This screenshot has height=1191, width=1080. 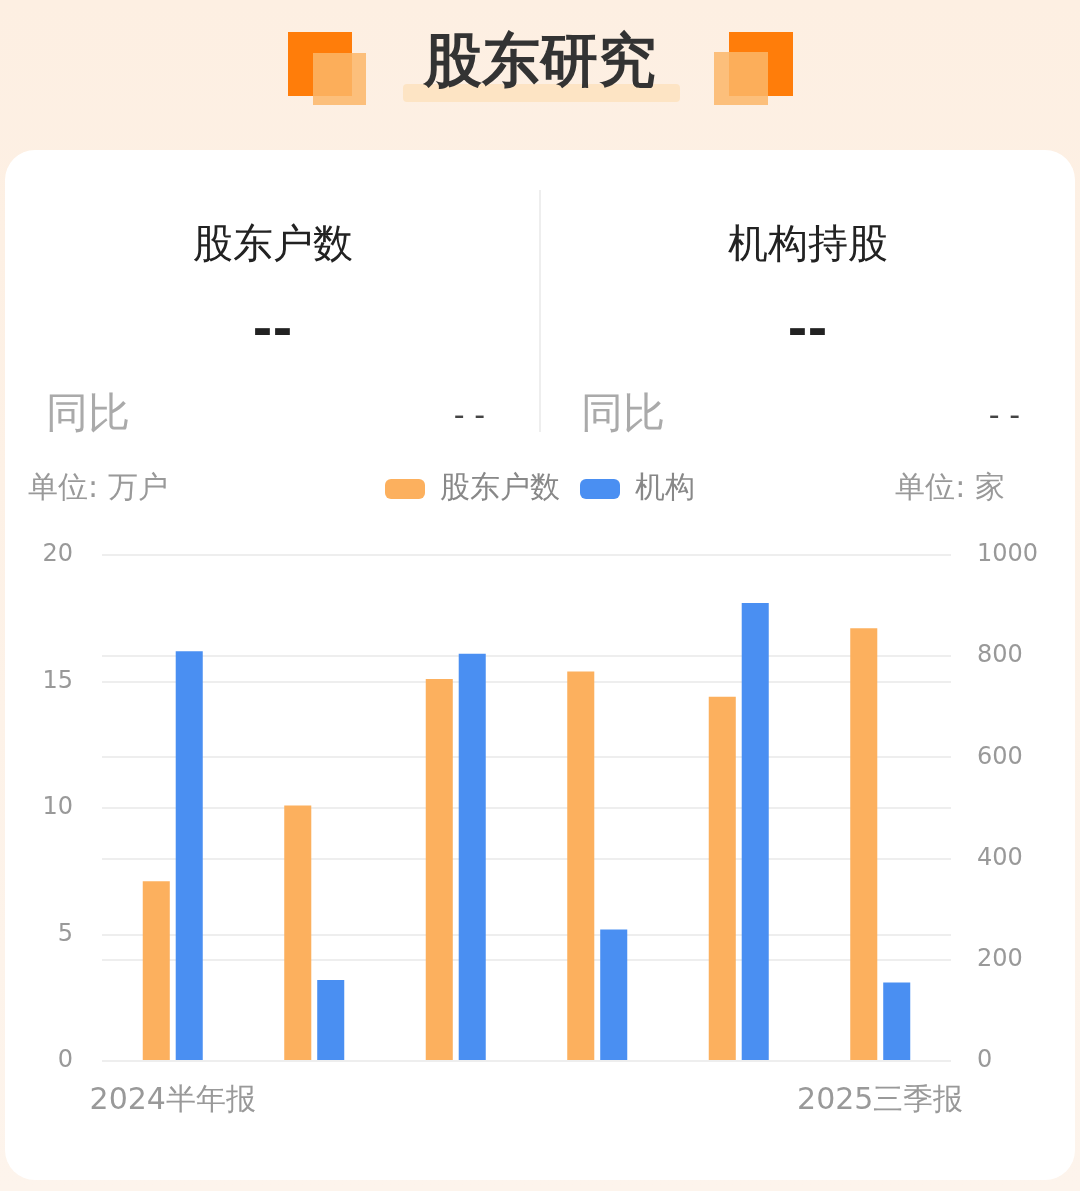 What do you see at coordinates (880, 1098) in the screenshot?
I see `x-tick-label: 2025三季报` at bounding box center [880, 1098].